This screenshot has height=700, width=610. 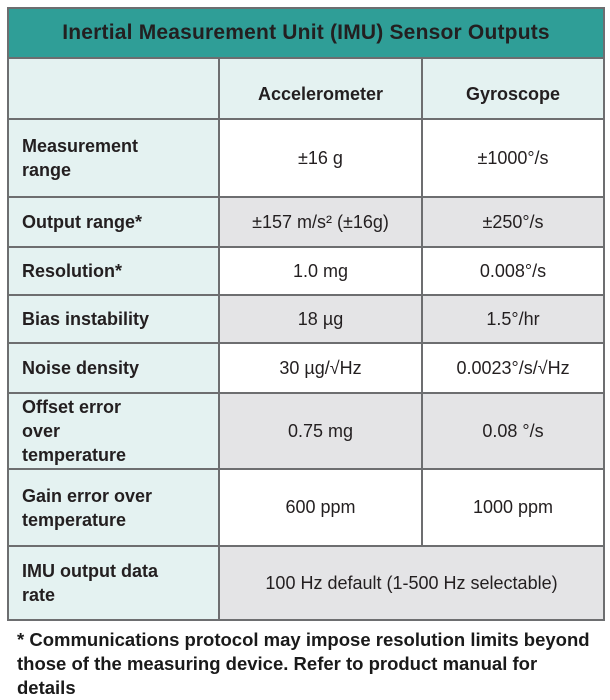 What do you see at coordinates (113, 88) in the screenshot?
I see `corner-cell` at bounding box center [113, 88].